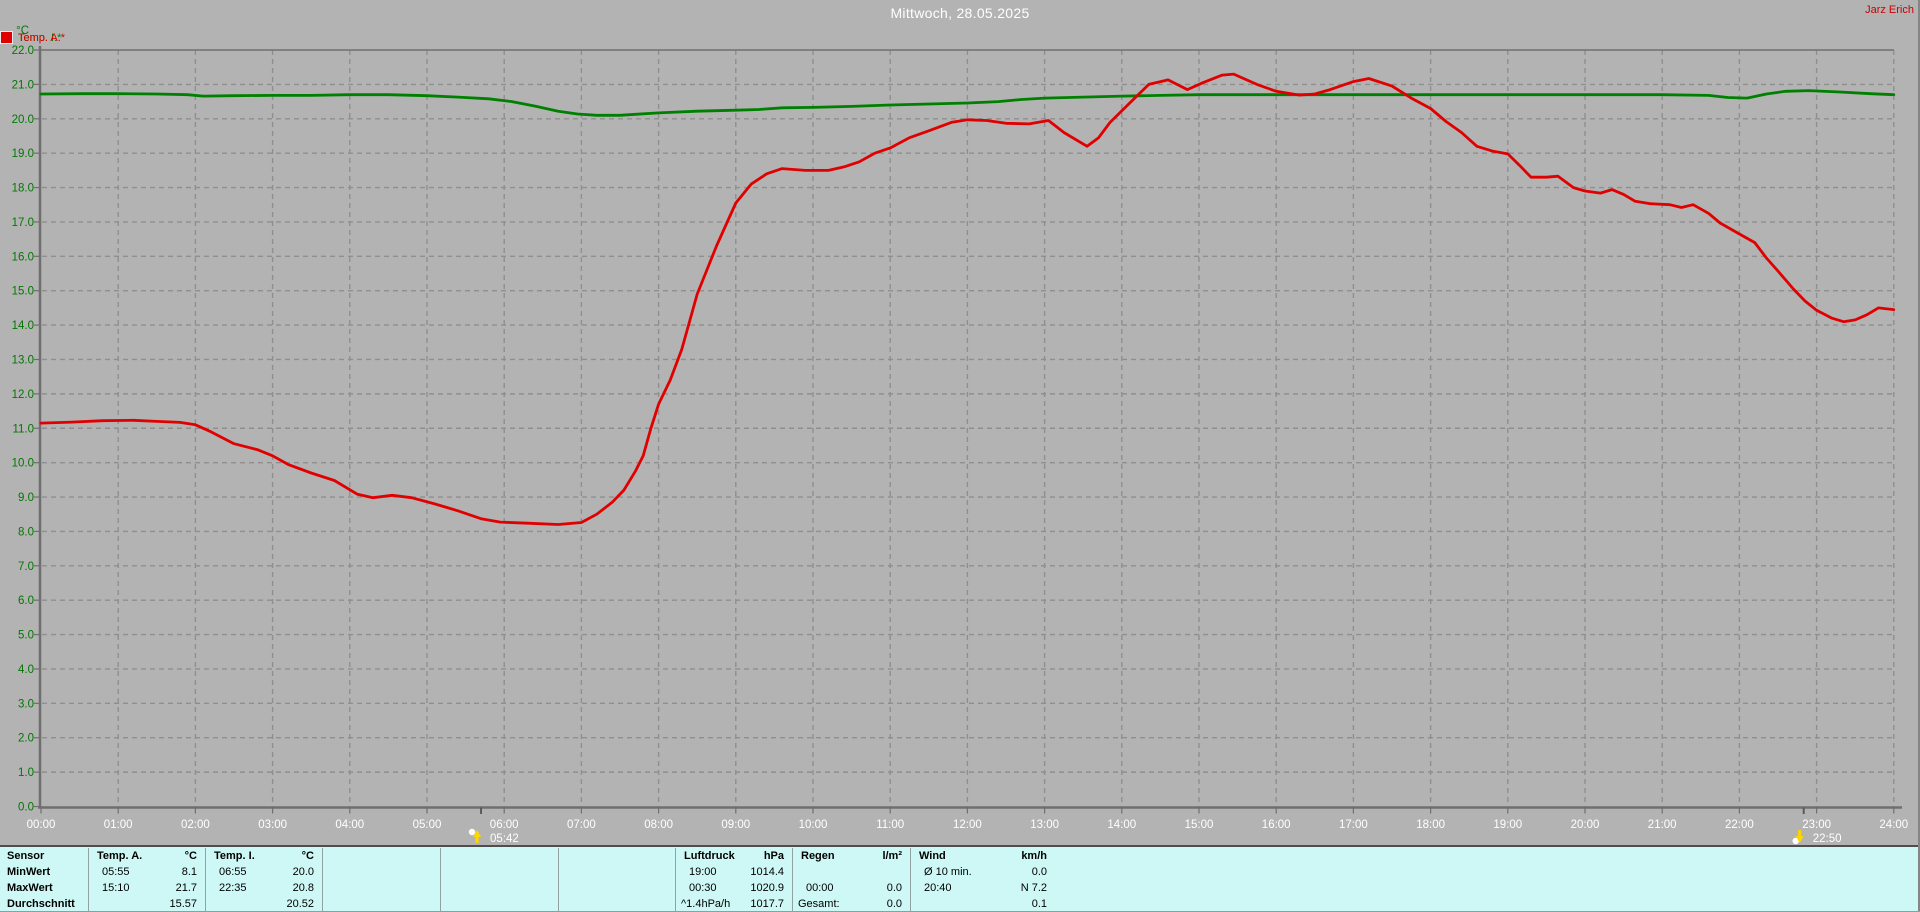 This screenshot has height=912, width=1920. I want to click on table-header-wind: Wind km/h, so click(982, 856).